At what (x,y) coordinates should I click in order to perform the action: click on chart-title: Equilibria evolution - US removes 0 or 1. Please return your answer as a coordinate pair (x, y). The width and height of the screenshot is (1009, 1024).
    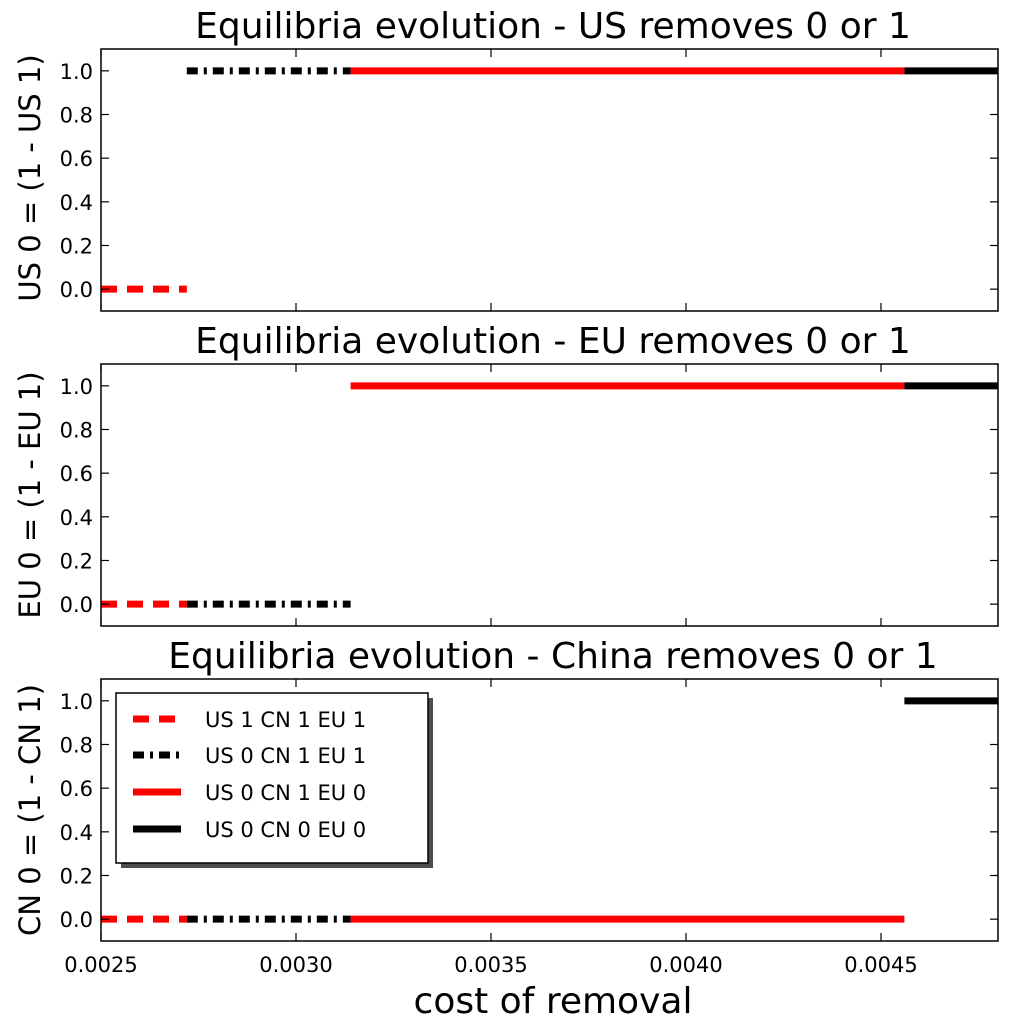
    Looking at the image, I should click on (553, 26).